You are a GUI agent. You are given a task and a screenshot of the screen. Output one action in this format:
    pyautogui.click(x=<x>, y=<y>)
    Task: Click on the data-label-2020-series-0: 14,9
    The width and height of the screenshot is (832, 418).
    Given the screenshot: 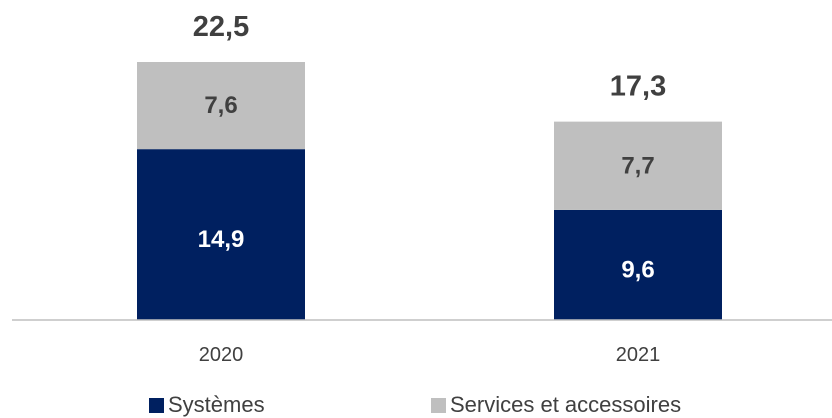 What is the action you would take?
    pyautogui.click(x=221, y=239)
    